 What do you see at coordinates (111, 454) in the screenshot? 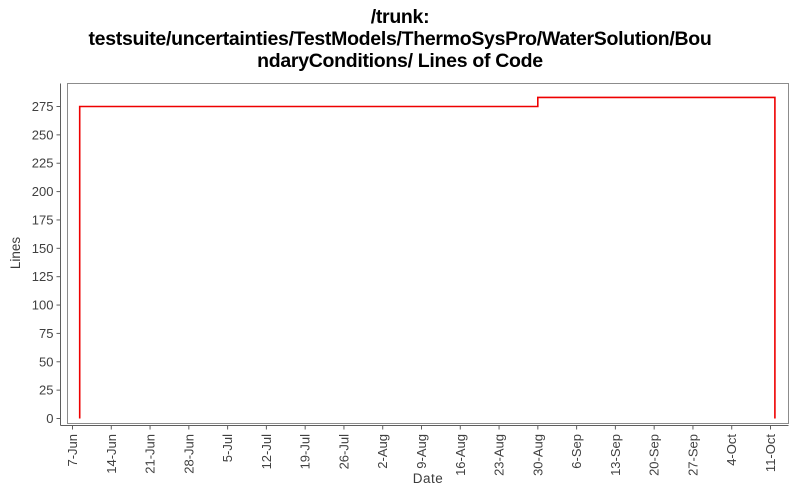
I see `x-tick-label: 14-Jun` at bounding box center [111, 454].